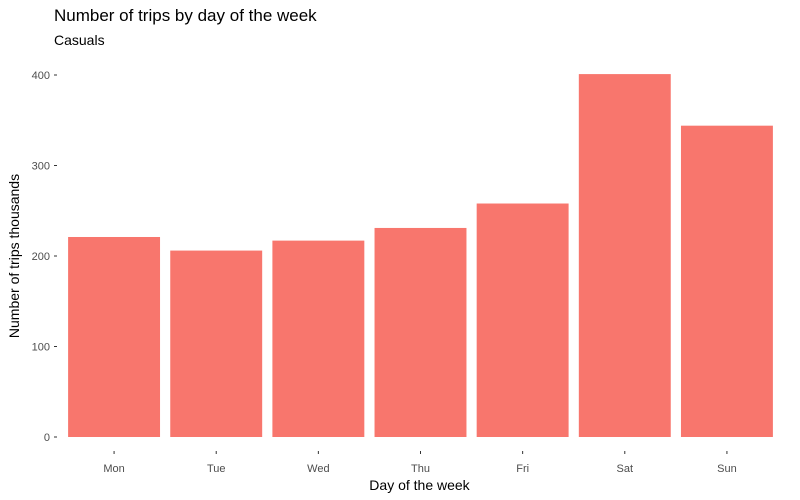 The image size is (800, 500). I want to click on y-tick-label: 0, so click(47, 438).